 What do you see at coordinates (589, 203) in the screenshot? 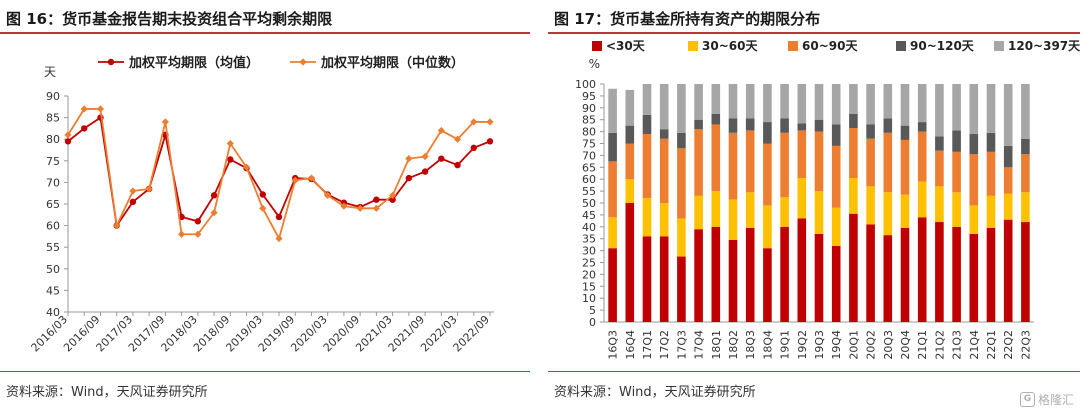
I see `y-tick-label: 50` at bounding box center [589, 203].